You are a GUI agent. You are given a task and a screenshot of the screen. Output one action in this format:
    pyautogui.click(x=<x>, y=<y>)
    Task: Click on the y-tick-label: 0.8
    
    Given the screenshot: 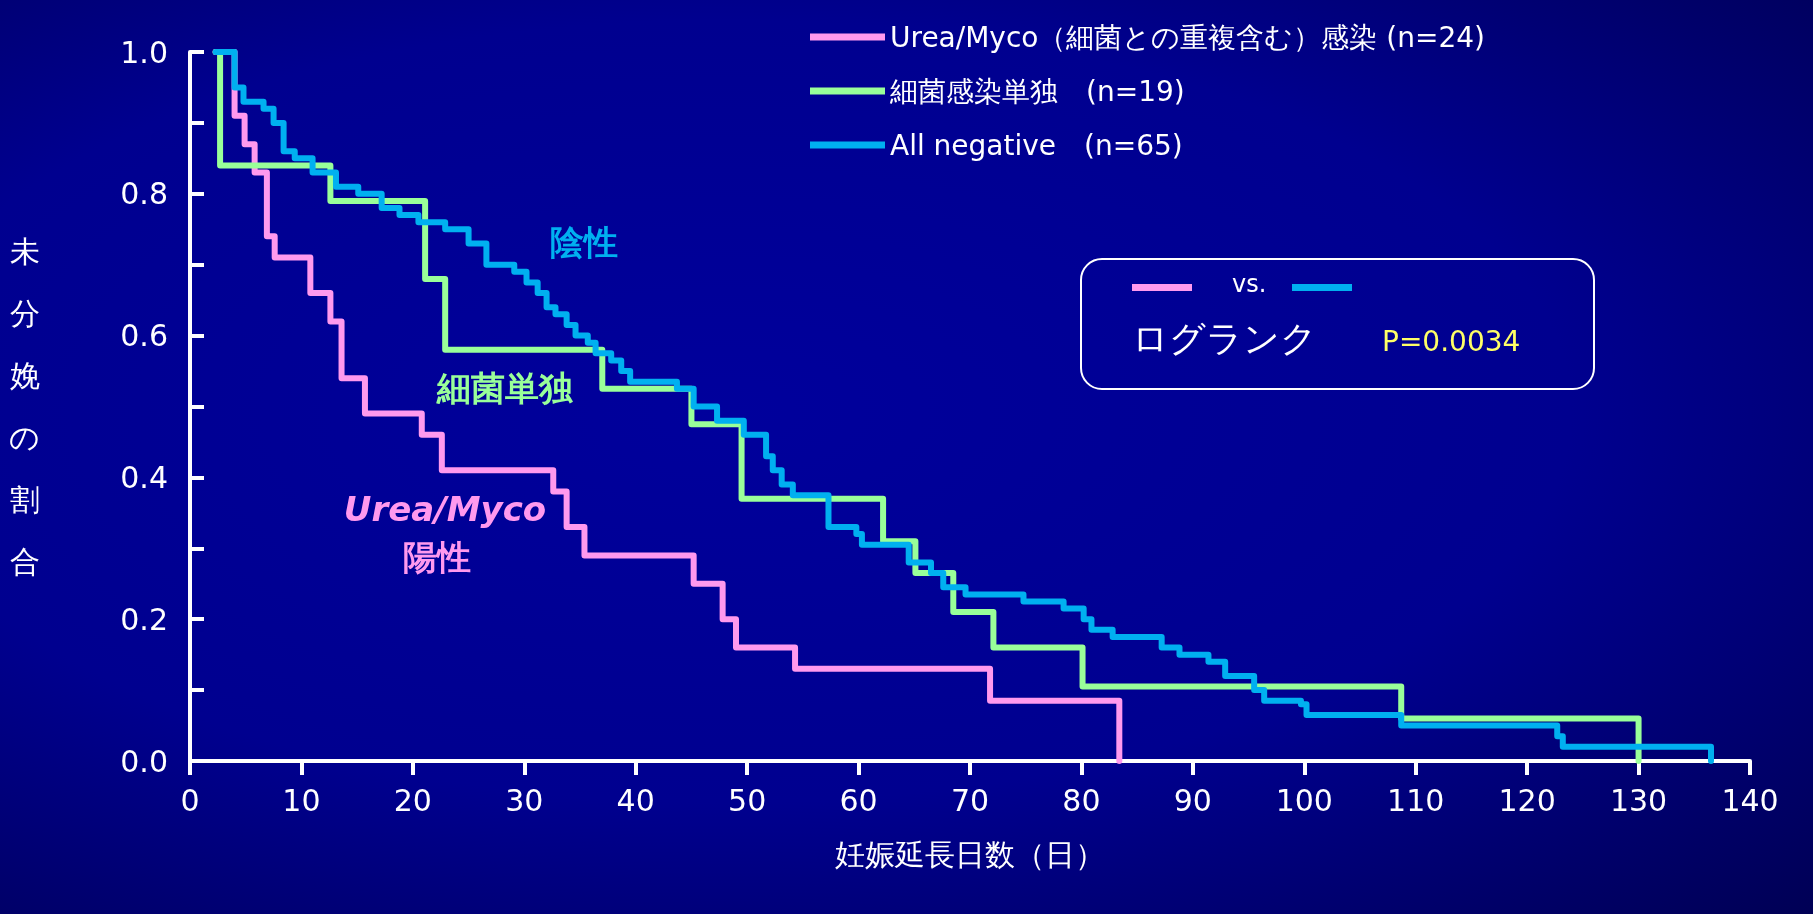 What is the action you would take?
    pyautogui.click(x=144, y=194)
    